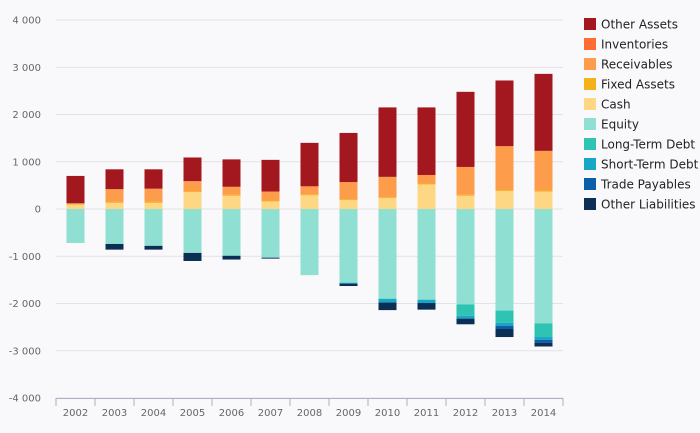 This screenshot has width=700, height=433. What do you see at coordinates (387, 300) in the screenshot?
I see `bar-short-term-debt-2010` at bounding box center [387, 300].